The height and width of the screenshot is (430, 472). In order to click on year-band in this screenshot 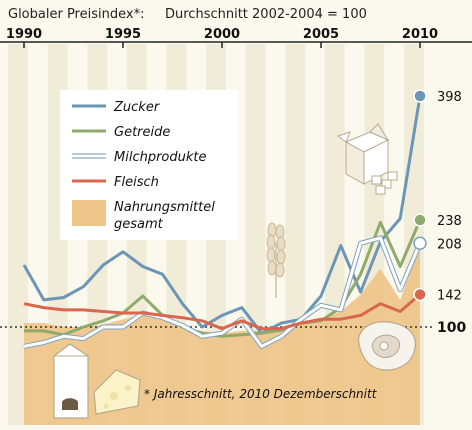, I will do `click(18, 234)`.